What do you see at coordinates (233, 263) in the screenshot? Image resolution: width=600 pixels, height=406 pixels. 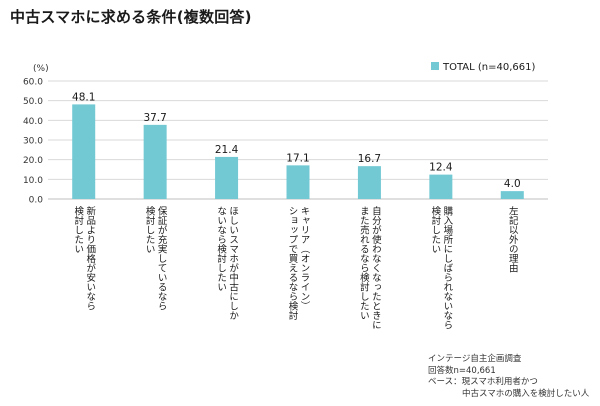 I see `x-category-label: ほしいスマホが中古にしか` at bounding box center [233, 263].